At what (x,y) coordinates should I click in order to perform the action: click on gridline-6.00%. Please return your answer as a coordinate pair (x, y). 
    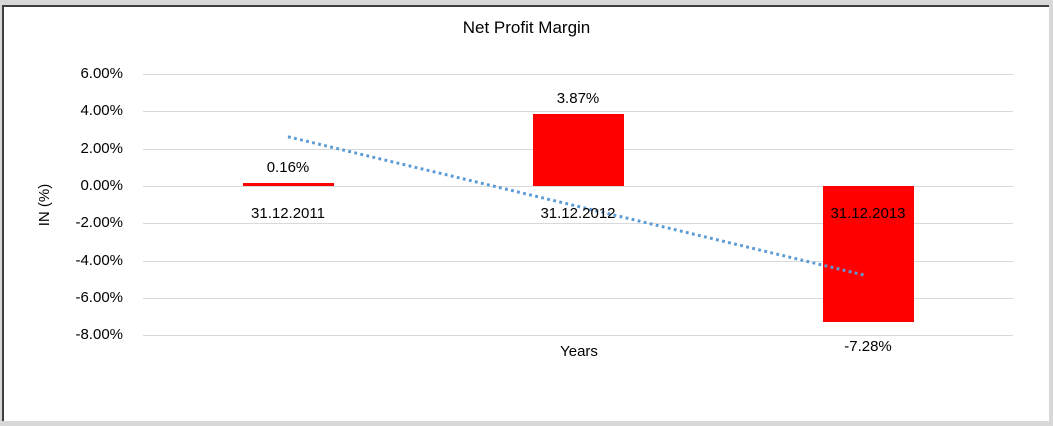
    Looking at the image, I should click on (578, 75).